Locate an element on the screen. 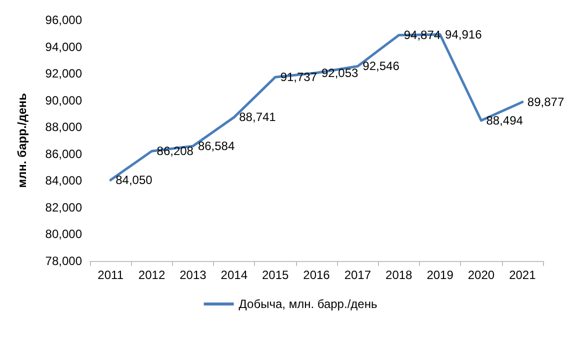  x-tick-label: 2016 is located at coordinates (316, 275).